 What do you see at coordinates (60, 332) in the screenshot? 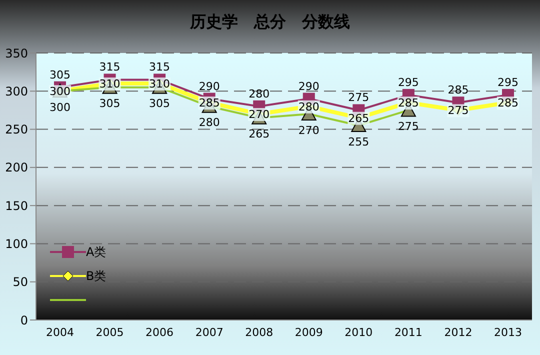
I see `x-tick-label: 2004` at bounding box center [60, 332].